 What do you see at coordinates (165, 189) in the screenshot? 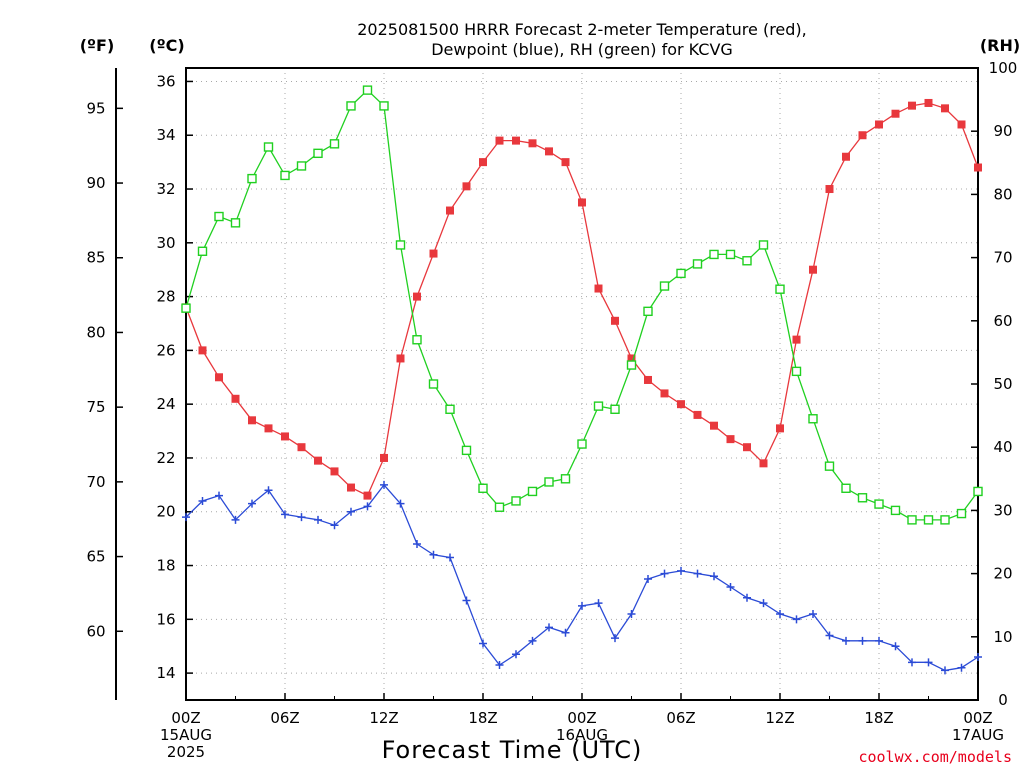
I see `celsius-tick-label: 32` at bounding box center [165, 189].